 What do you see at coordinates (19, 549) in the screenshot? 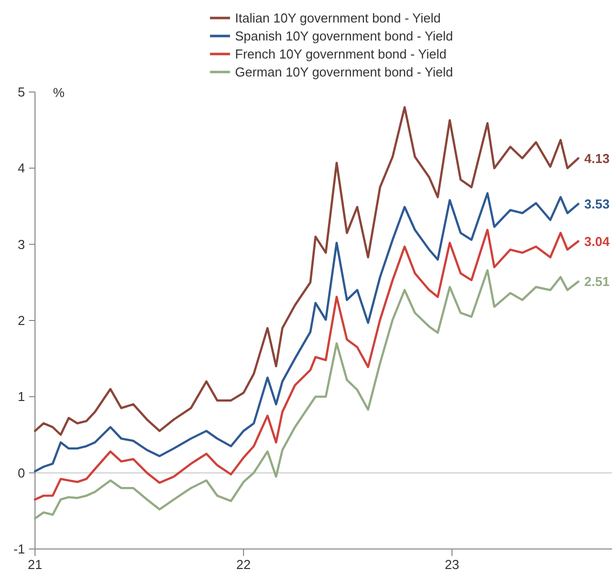
I see `y-tick-label: -1` at bounding box center [19, 549].